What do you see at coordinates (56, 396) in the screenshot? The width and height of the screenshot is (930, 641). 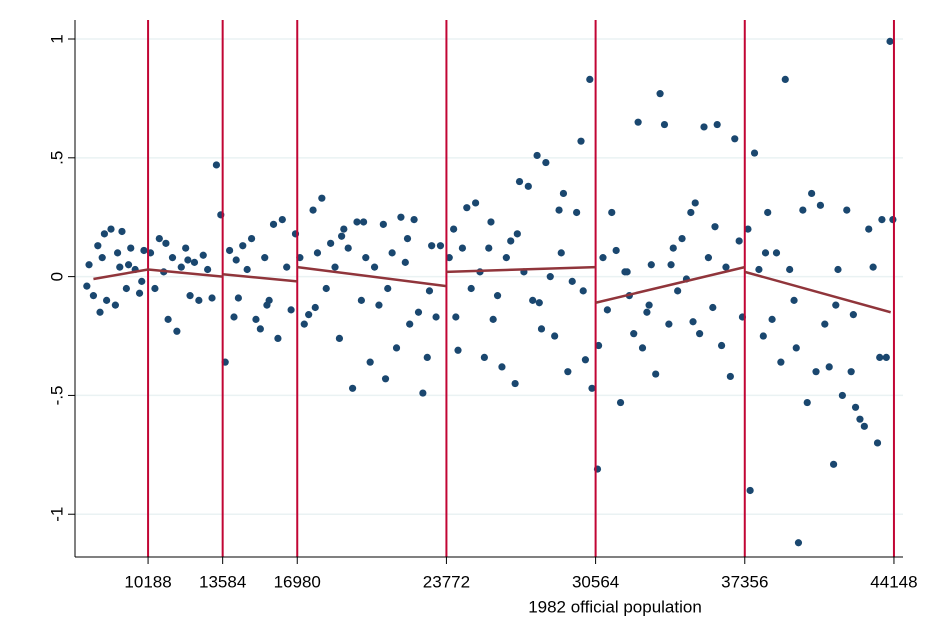 I see `y-tick-label: -.5` at bounding box center [56, 396].